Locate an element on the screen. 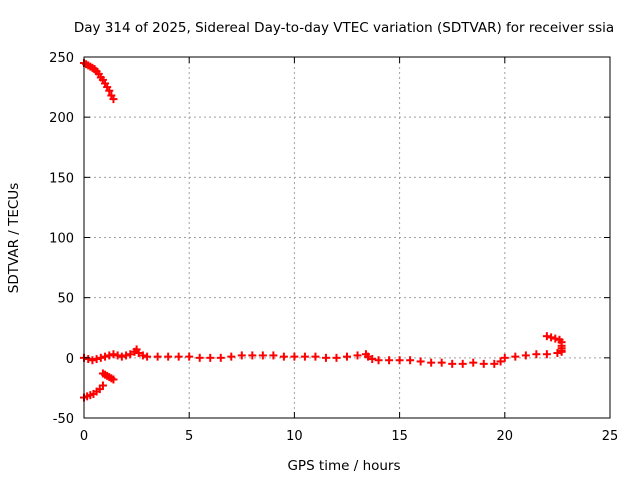 This screenshot has height=480, width=640. x-tick-label: 15 is located at coordinates (399, 436).